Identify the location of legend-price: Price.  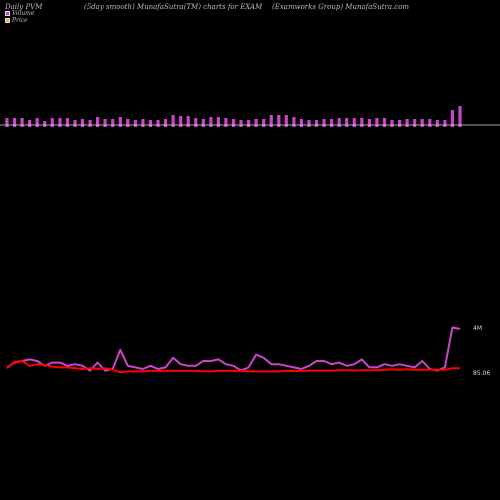
(16, 20).